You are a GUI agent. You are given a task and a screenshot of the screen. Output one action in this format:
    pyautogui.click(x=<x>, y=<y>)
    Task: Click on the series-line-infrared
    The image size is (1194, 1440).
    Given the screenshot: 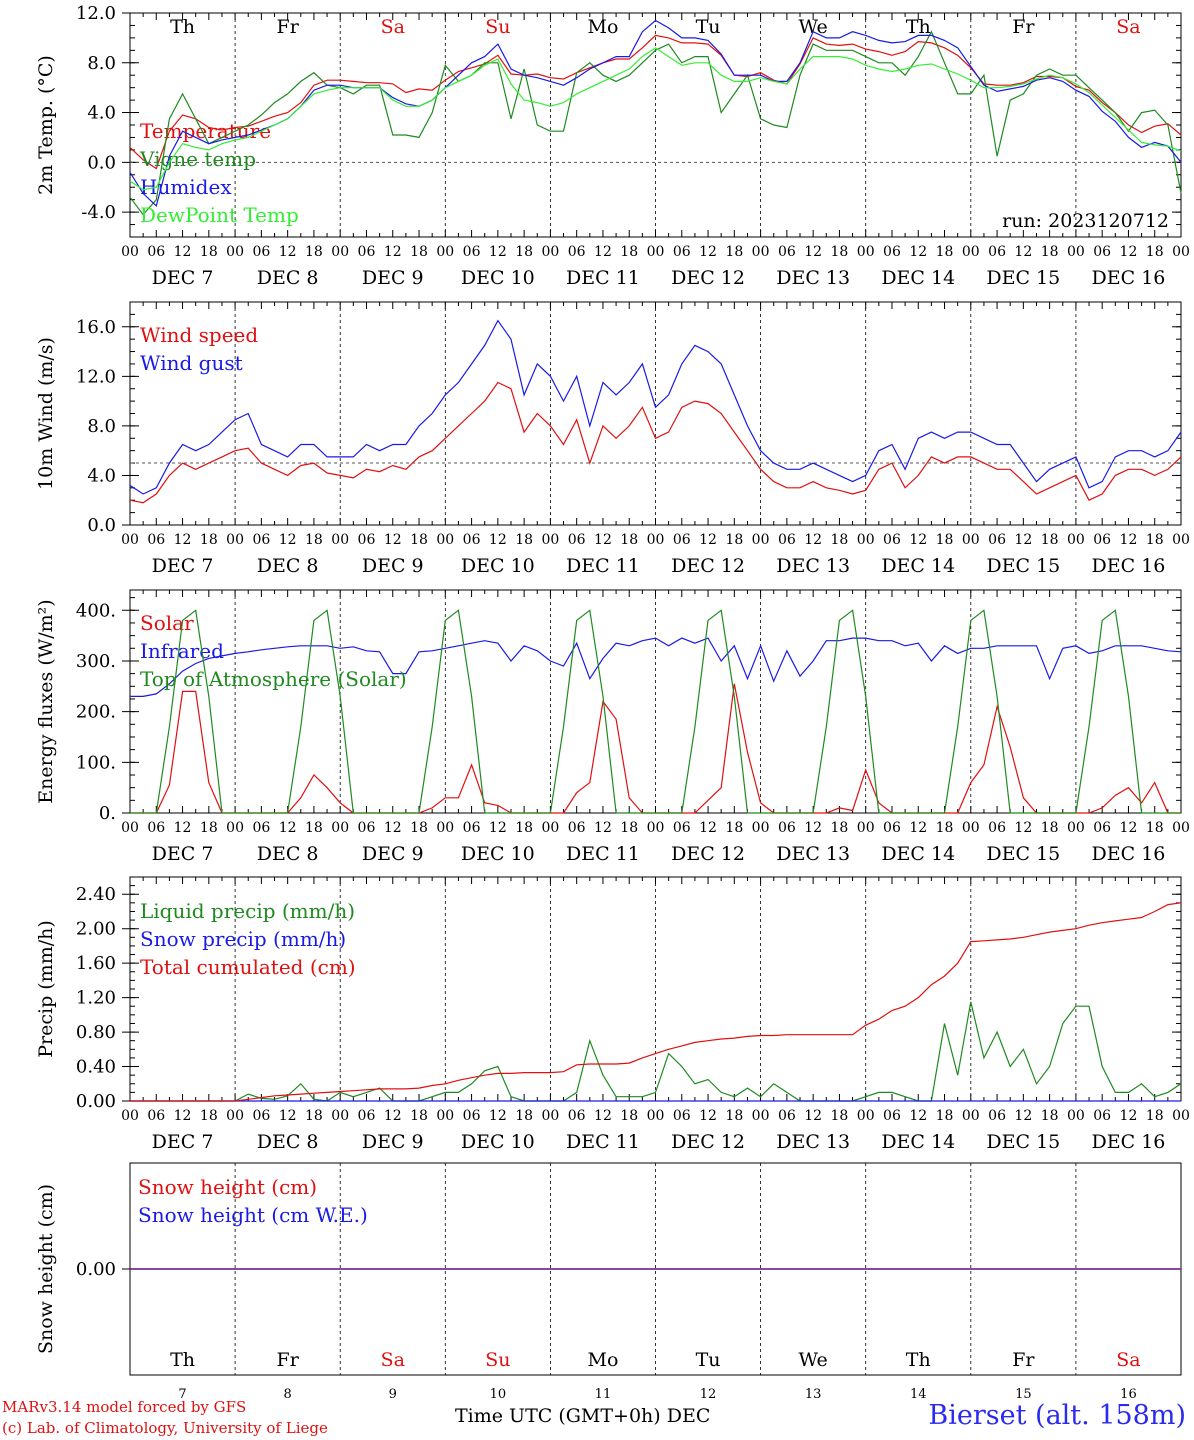 What is the action you would take?
    pyautogui.click(x=656, y=667)
    